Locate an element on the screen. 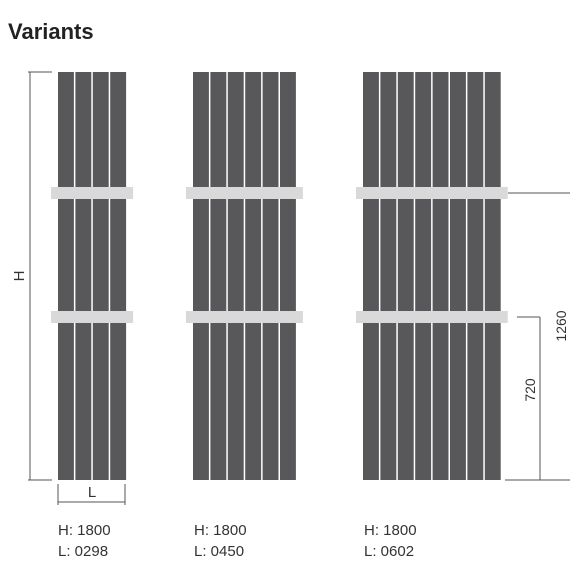 The height and width of the screenshot is (562, 570). variant-caption-1: H: 1800 L: 0298 is located at coordinates (84, 541).